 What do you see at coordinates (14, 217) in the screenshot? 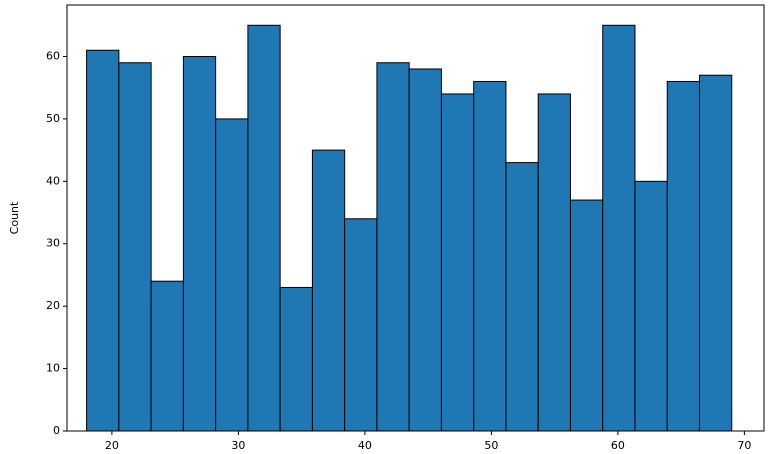
I see `y-axis-label: Count` at bounding box center [14, 217].